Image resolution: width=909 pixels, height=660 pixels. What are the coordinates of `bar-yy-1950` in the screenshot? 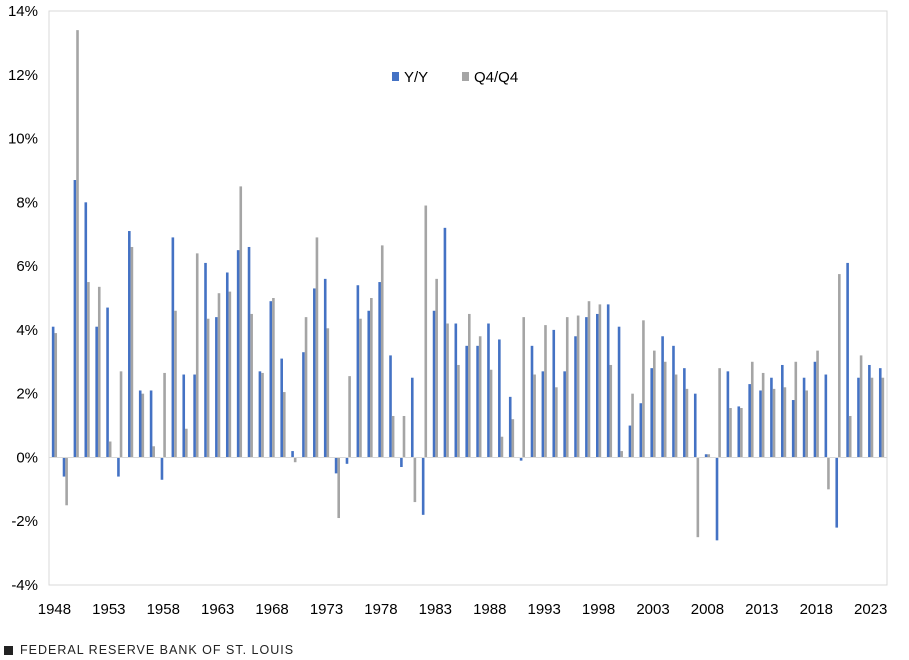 It's located at (75, 319).